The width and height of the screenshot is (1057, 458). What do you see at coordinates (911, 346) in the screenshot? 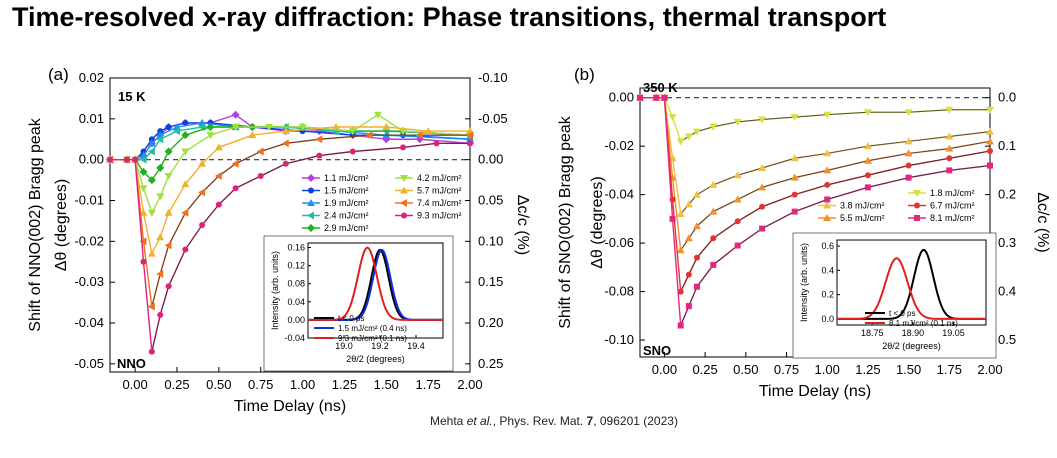
I see `inset-x-axis-title: 2θ/2 (degrees)` at bounding box center [911, 346].